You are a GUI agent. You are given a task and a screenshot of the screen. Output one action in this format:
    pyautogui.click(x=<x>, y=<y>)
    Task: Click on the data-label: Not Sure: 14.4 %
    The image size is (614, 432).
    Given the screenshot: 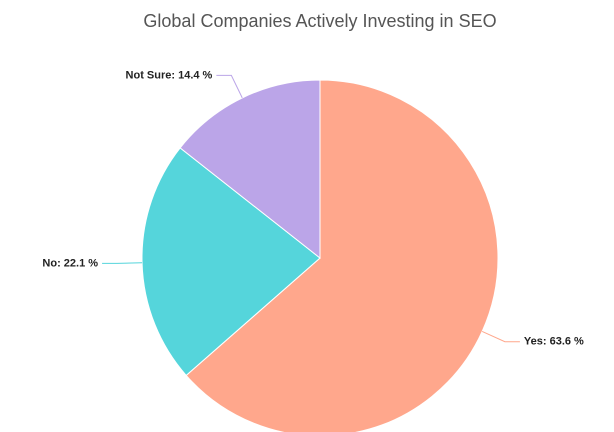 What is the action you would take?
    pyautogui.click(x=169, y=75)
    